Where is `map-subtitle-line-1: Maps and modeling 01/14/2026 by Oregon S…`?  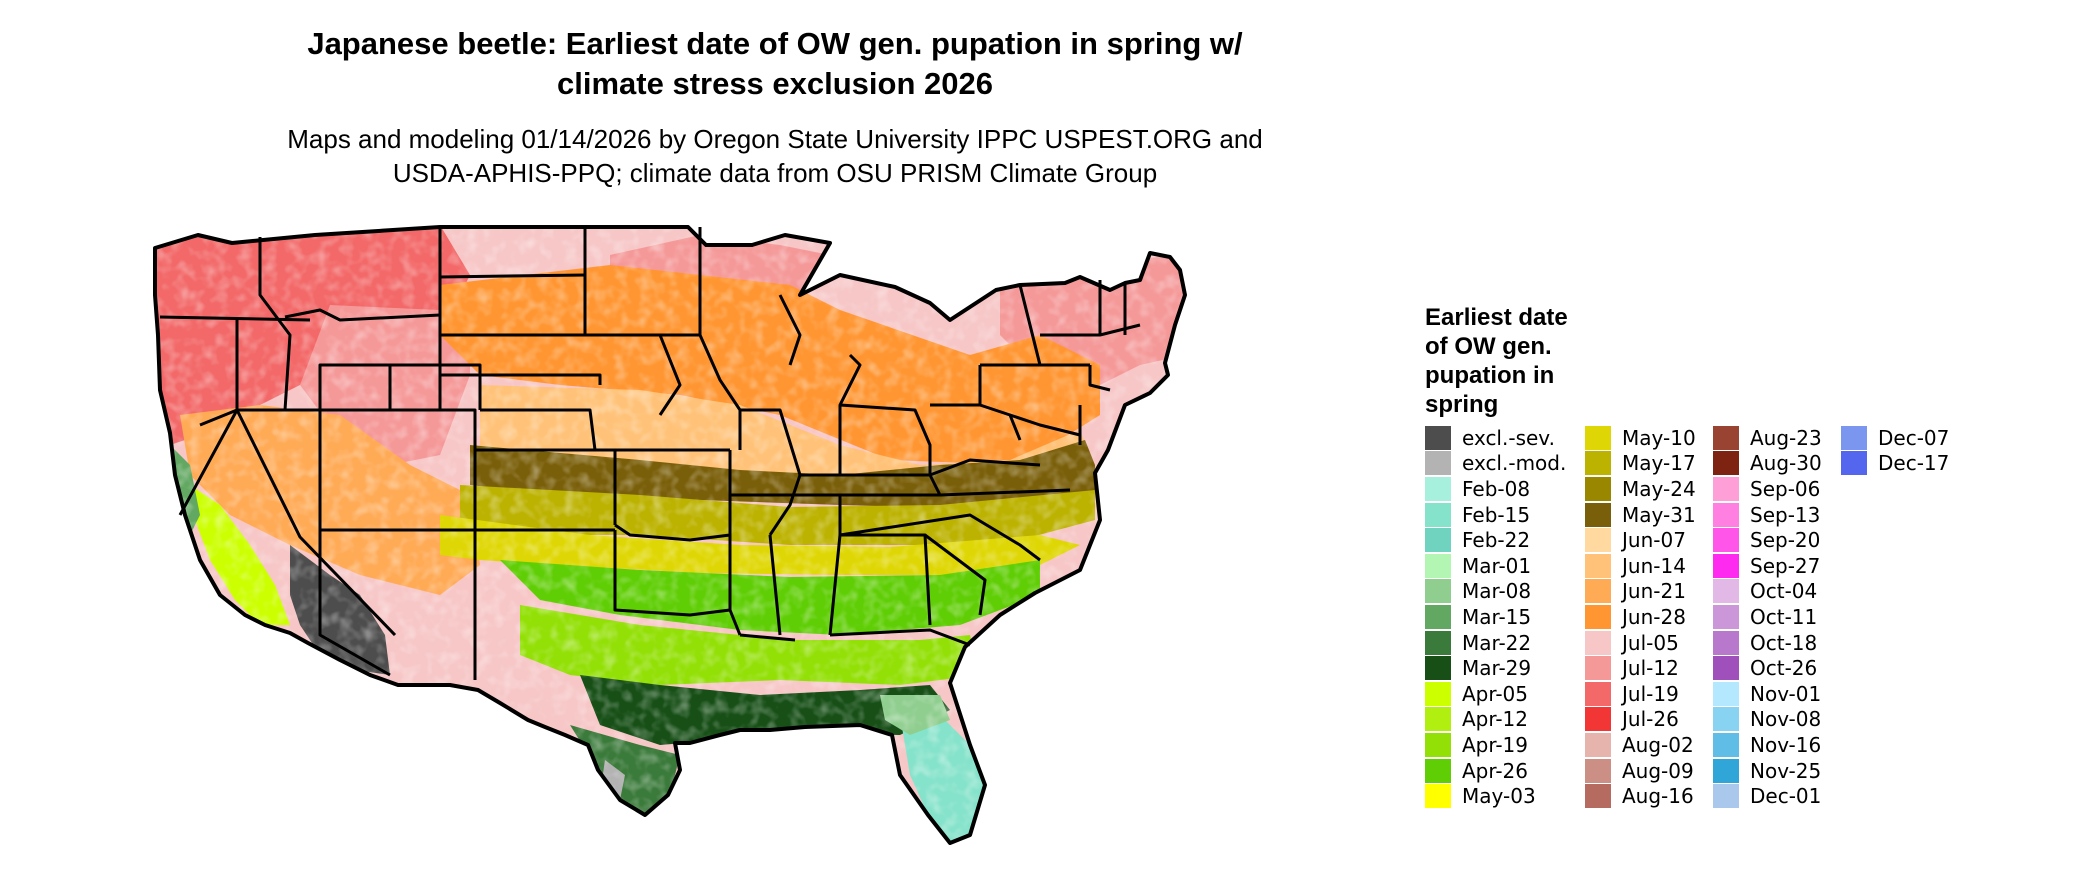 map-subtitle-line-1: Maps and modeling 01/14/2026 by Oregon S… is located at coordinates (775, 139).